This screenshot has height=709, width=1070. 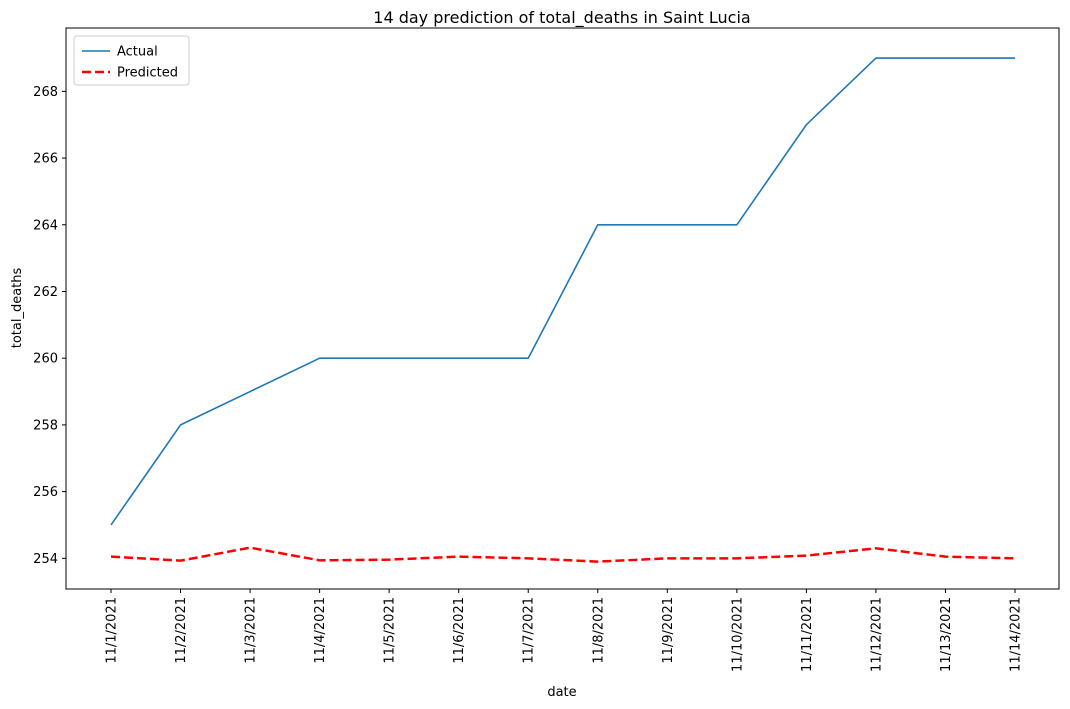 I want to click on x-tick-label: 11/11/2021, so click(x=807, y=634).